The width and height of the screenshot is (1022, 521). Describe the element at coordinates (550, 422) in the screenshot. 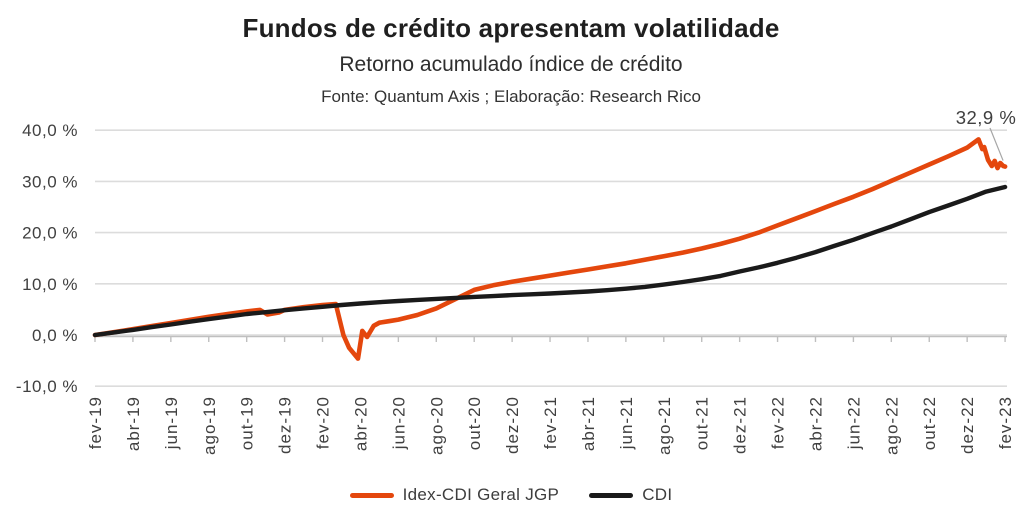

I see `x-axis-label: fev-21` at that location.